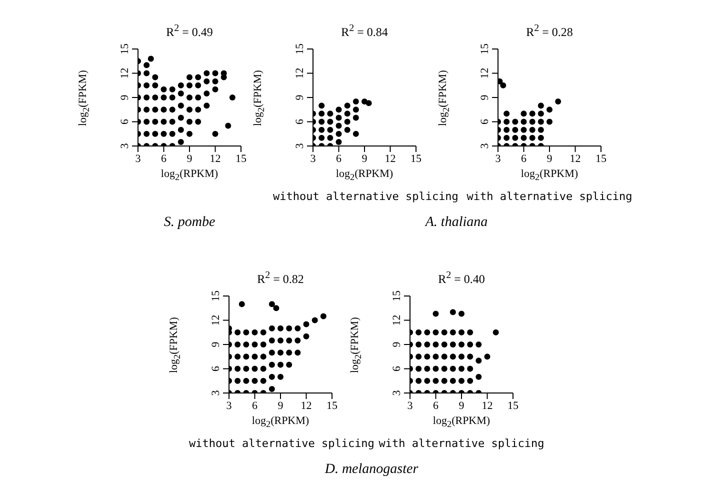  Describe the element at coordinates (397, 320) in the screenshot. I see `y-tick-label: 12` at that location.